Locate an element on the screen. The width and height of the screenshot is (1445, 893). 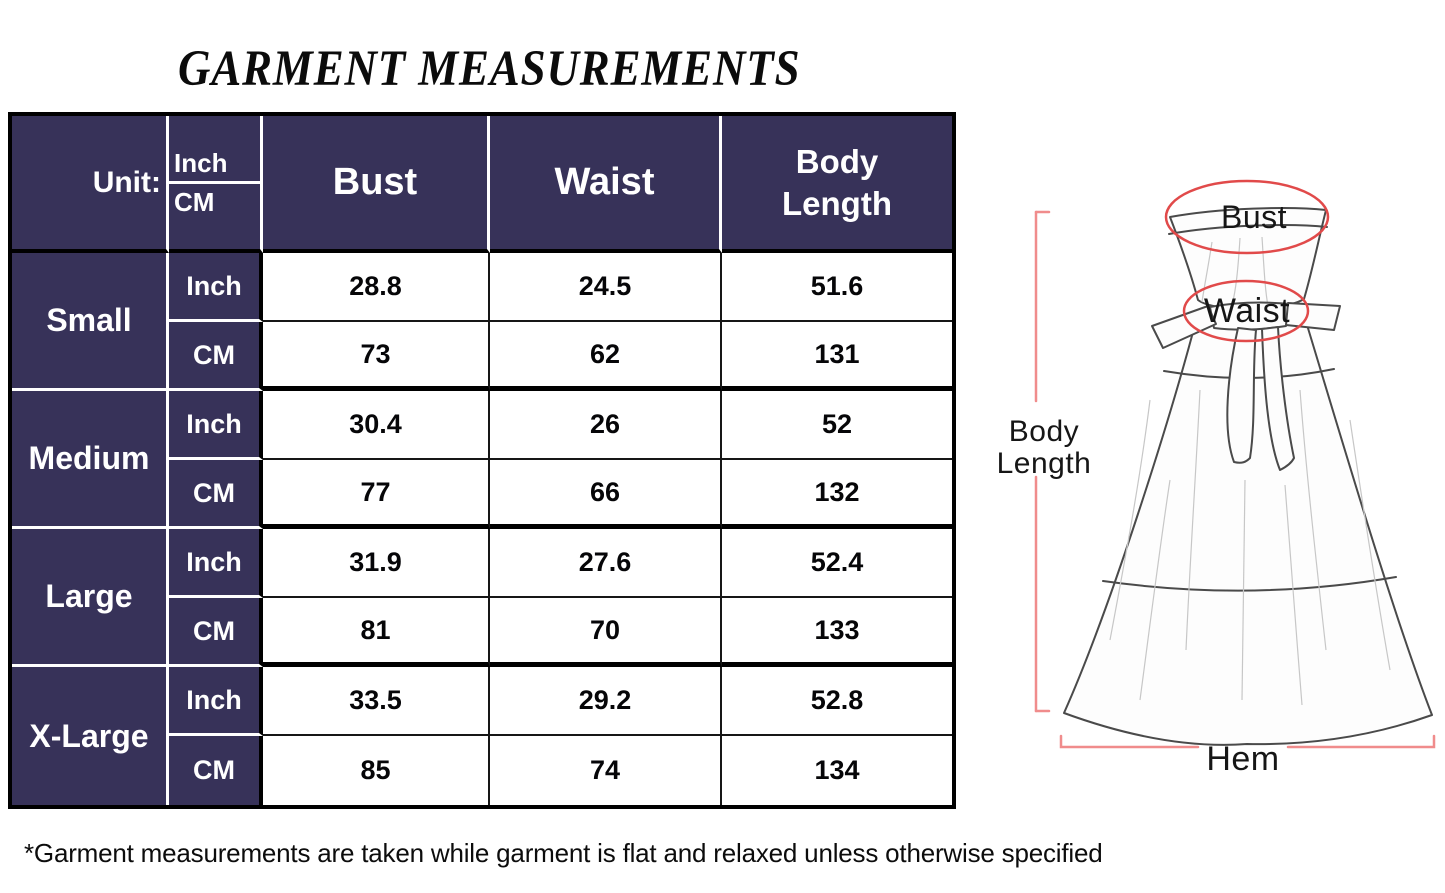
body-length-line is located at coordinates (1042, 461).